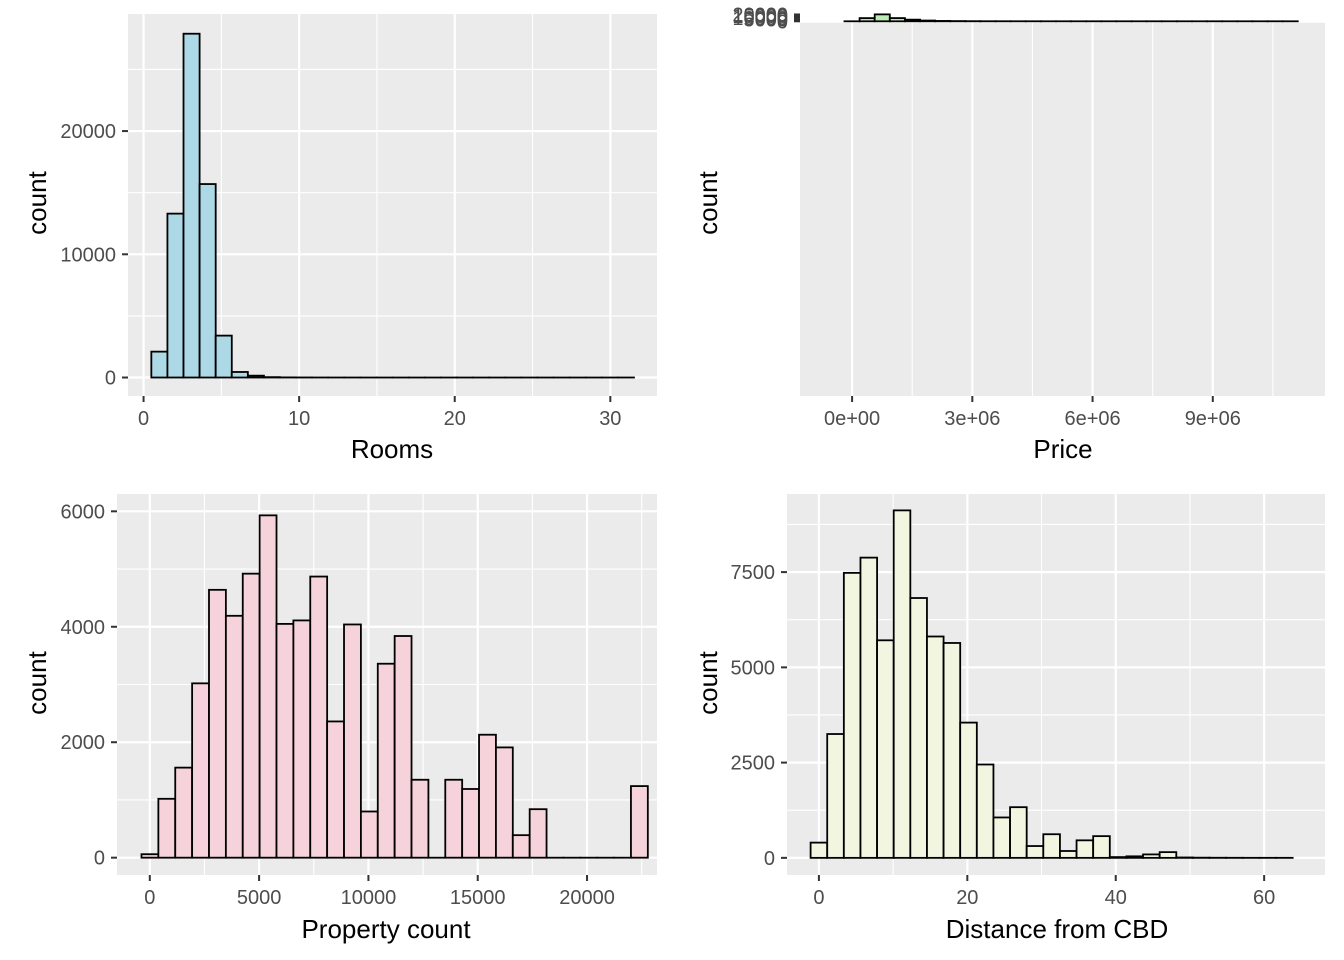 The width and height of the screenshot is (1344, 960). I want to click on x-axis-ticks: 0 5000 10000 15000 20000, so click(379, 892).